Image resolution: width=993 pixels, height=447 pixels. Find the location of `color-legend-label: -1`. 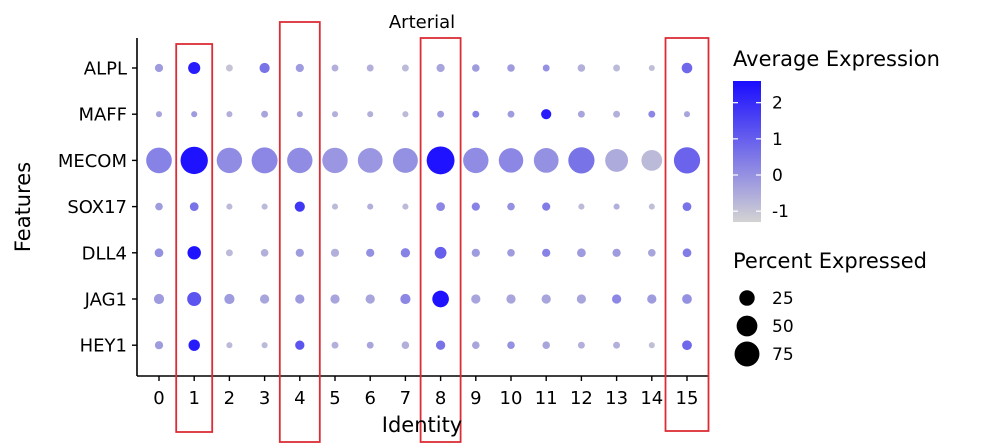

color-legend-label: -1 is located at coordinates (780, 212).